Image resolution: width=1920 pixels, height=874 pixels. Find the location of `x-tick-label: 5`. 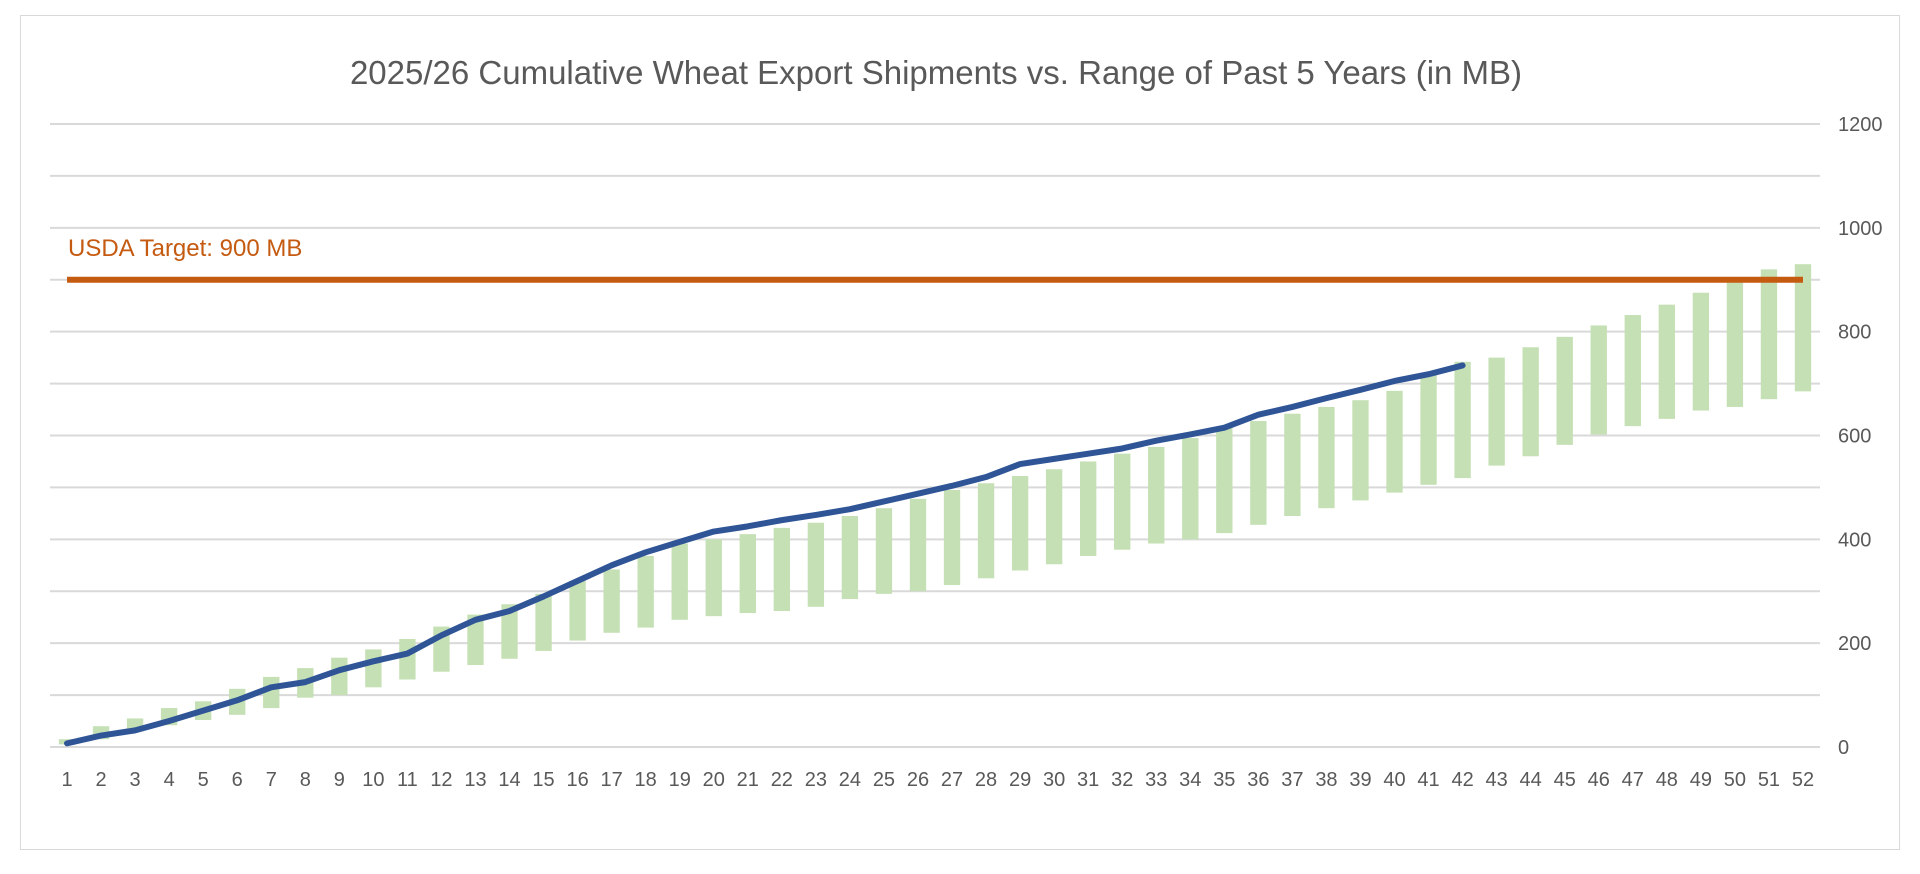

x-tick-label: 5 is located at coordinates (203, 780).